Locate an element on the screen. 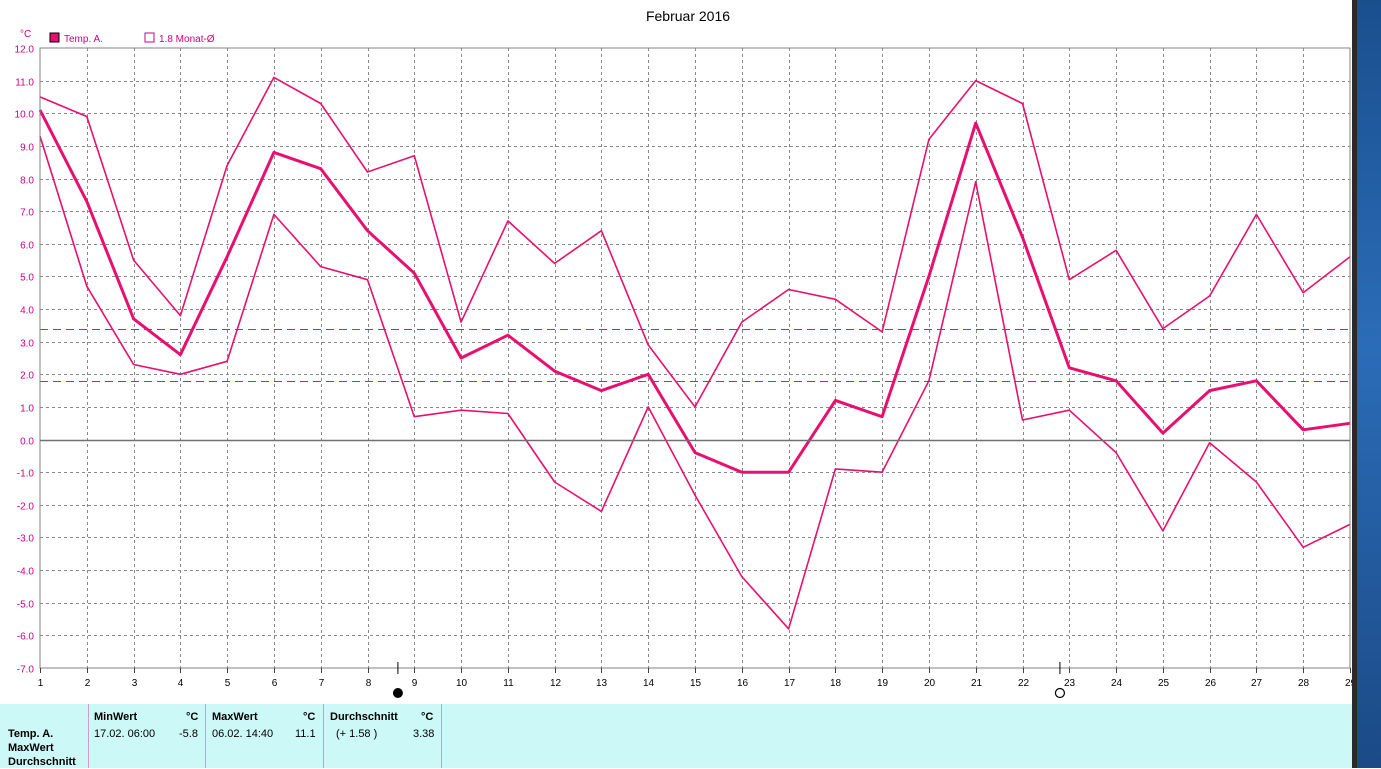 Image resolution: width=1381 pixels, height=769 pixels. y-tick-label: -3.0 is located at coordinates (26, 539).